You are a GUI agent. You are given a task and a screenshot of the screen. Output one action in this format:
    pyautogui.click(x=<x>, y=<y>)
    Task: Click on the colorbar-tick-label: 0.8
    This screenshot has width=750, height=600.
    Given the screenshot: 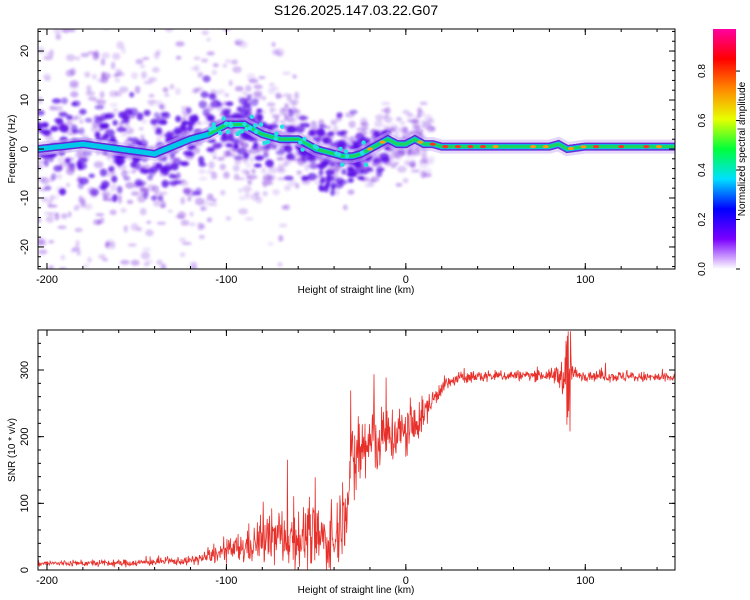 What is the action you would take?
    pyautogui.click(x=702, y=71)
    